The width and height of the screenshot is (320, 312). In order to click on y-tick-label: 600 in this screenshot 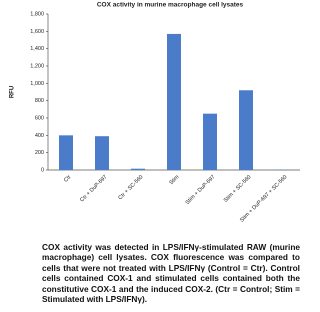, I will do `click(39, 118)`.